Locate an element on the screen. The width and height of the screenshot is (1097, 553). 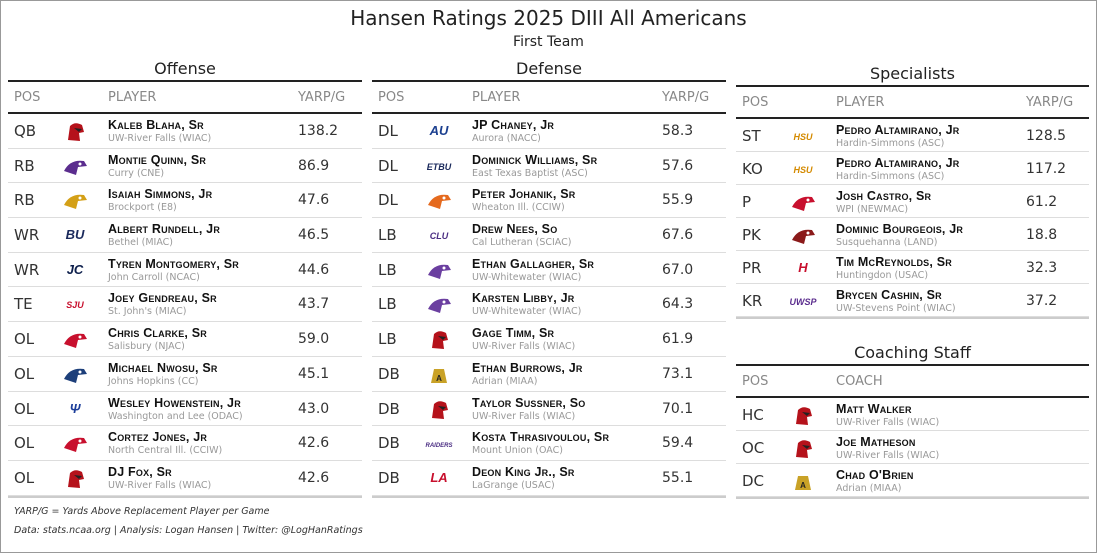
player-name: Tim McReynolds, Sr is located at coordinates (894, 262).